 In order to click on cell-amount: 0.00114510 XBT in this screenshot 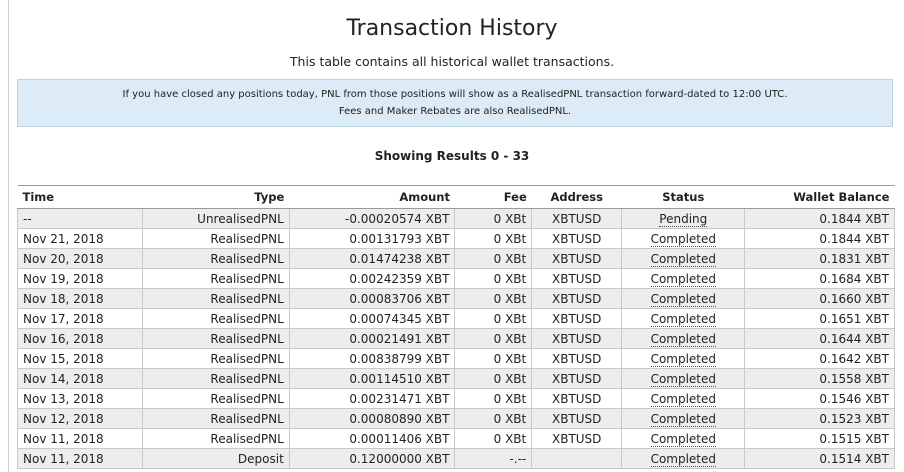, I will do `click(372, 378)`.